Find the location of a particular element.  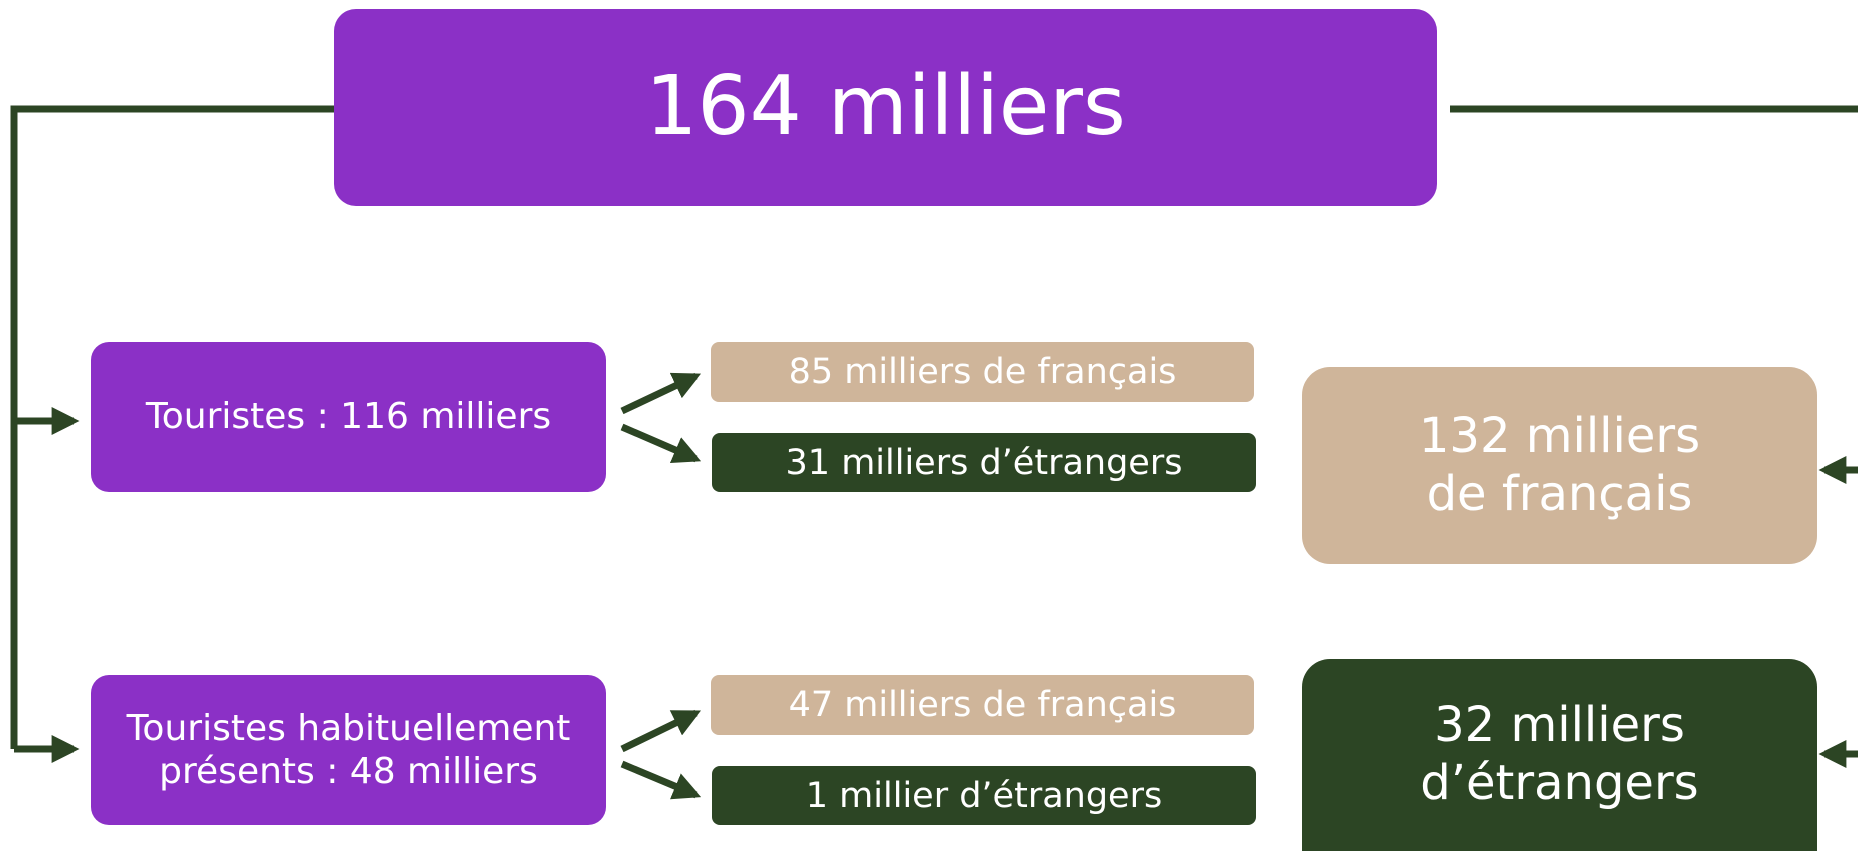

group-label: Touristes : 116 milliers is located at coordinates (348, 417).